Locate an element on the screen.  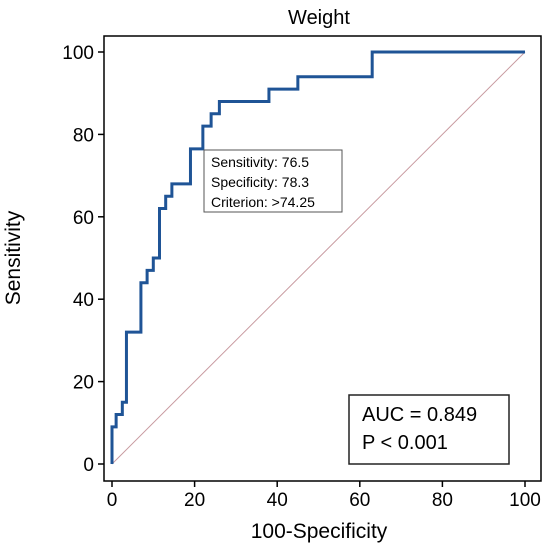
x-tick-label: 0 is located at coordinates (112, 500).